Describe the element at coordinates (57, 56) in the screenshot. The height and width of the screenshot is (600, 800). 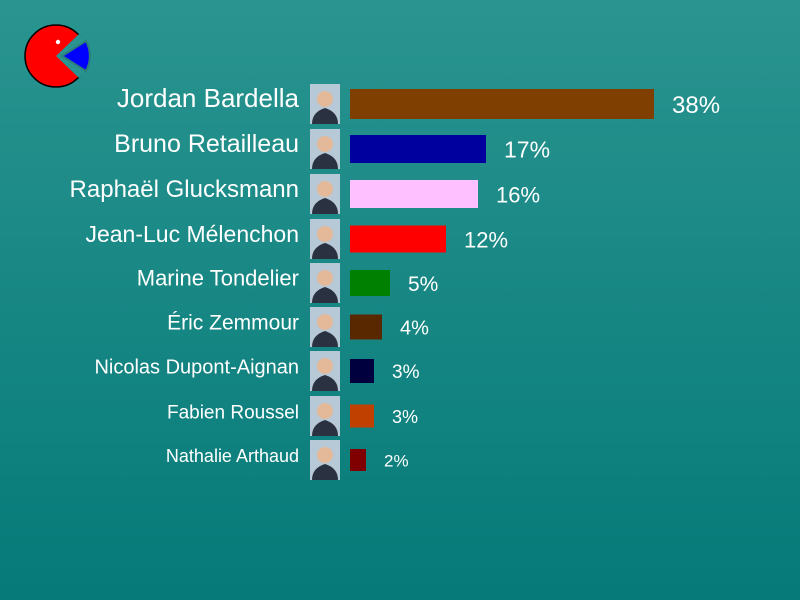
I see `pie-chart-logo-icon` at that location.